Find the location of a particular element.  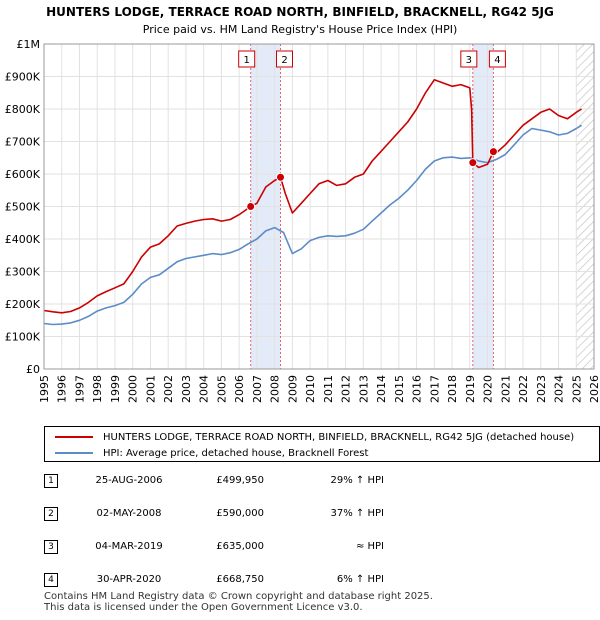

y-tick-label: £600K is located at coordinates (23, 174).